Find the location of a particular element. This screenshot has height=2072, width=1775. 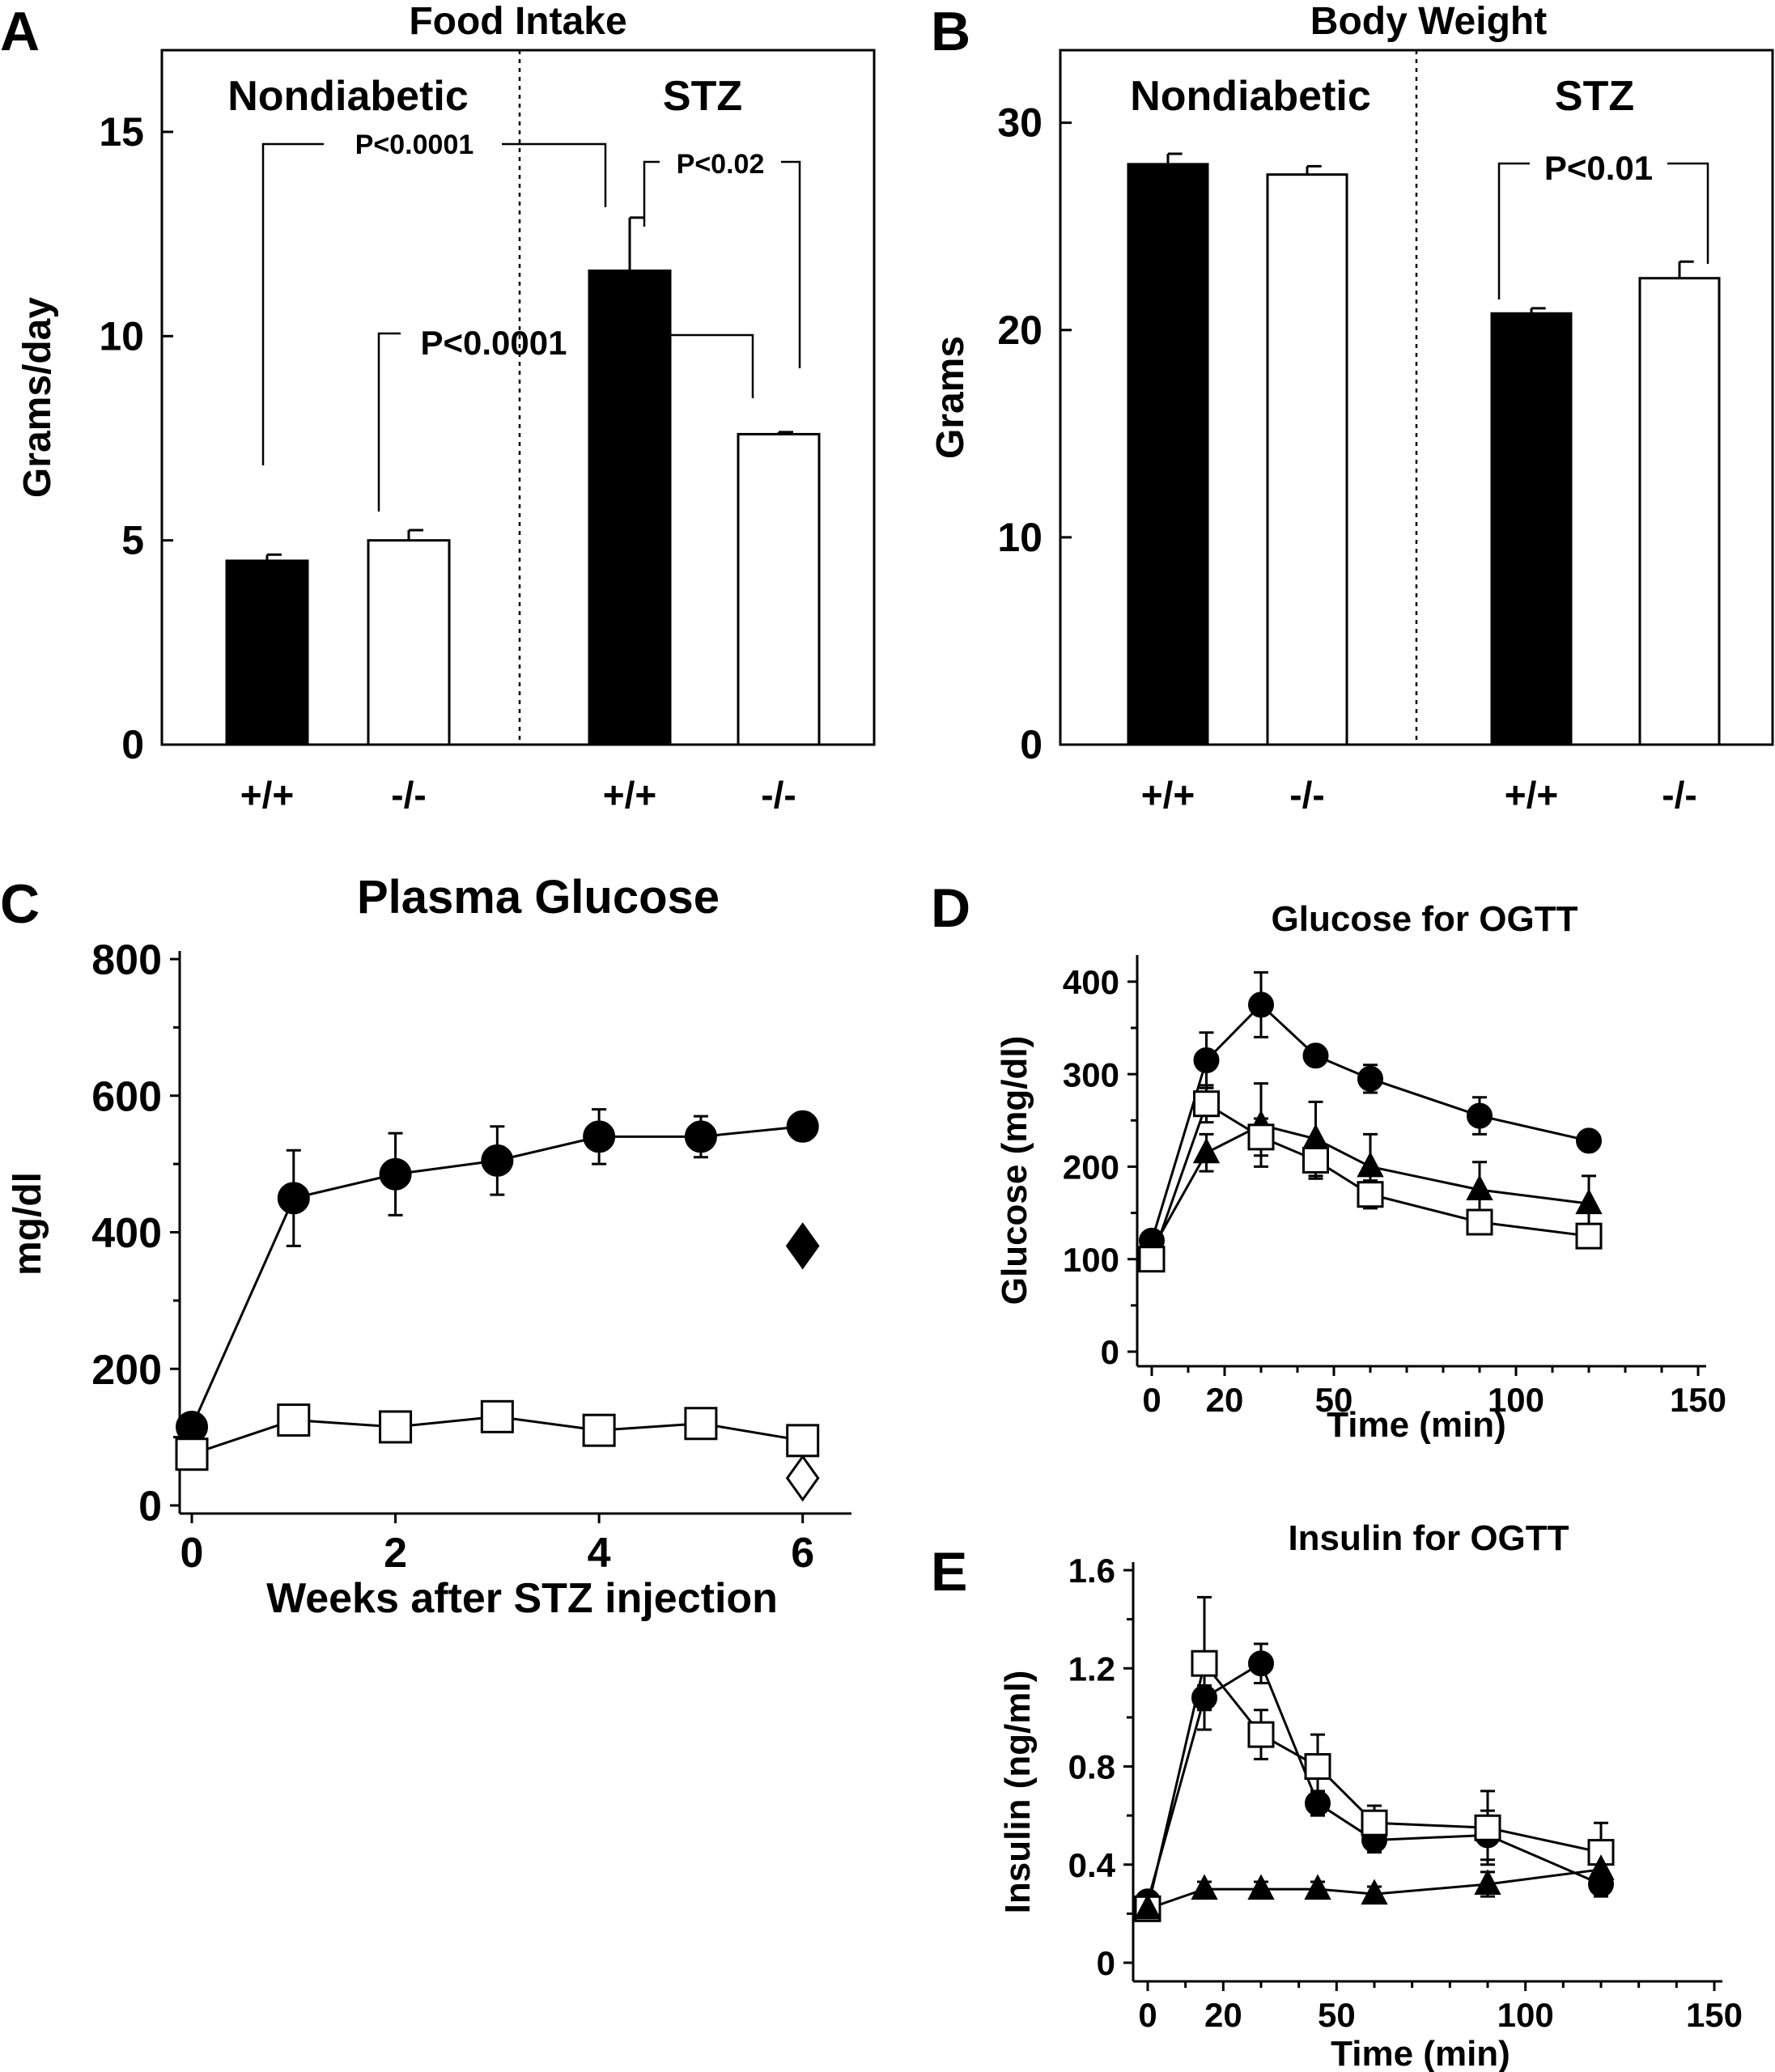

d-y-tick-label: 200 is located at coordinates (1091, 1168).